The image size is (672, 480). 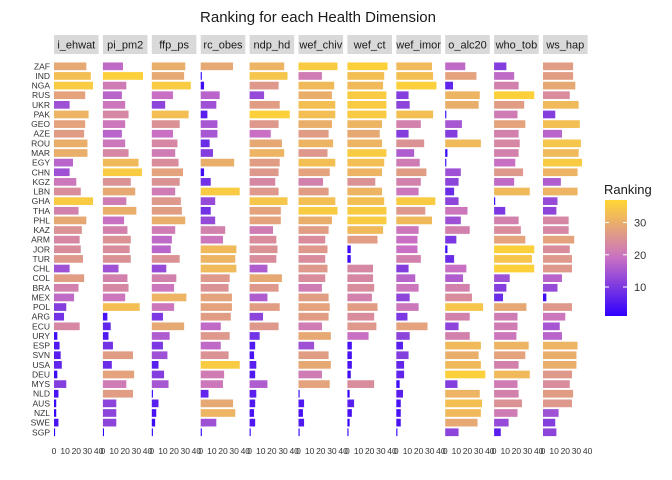 What do you see at coordinates (41, 249) in the screenshot?
I see `y-tick-label: JOR` at bounding box center [41, 249].